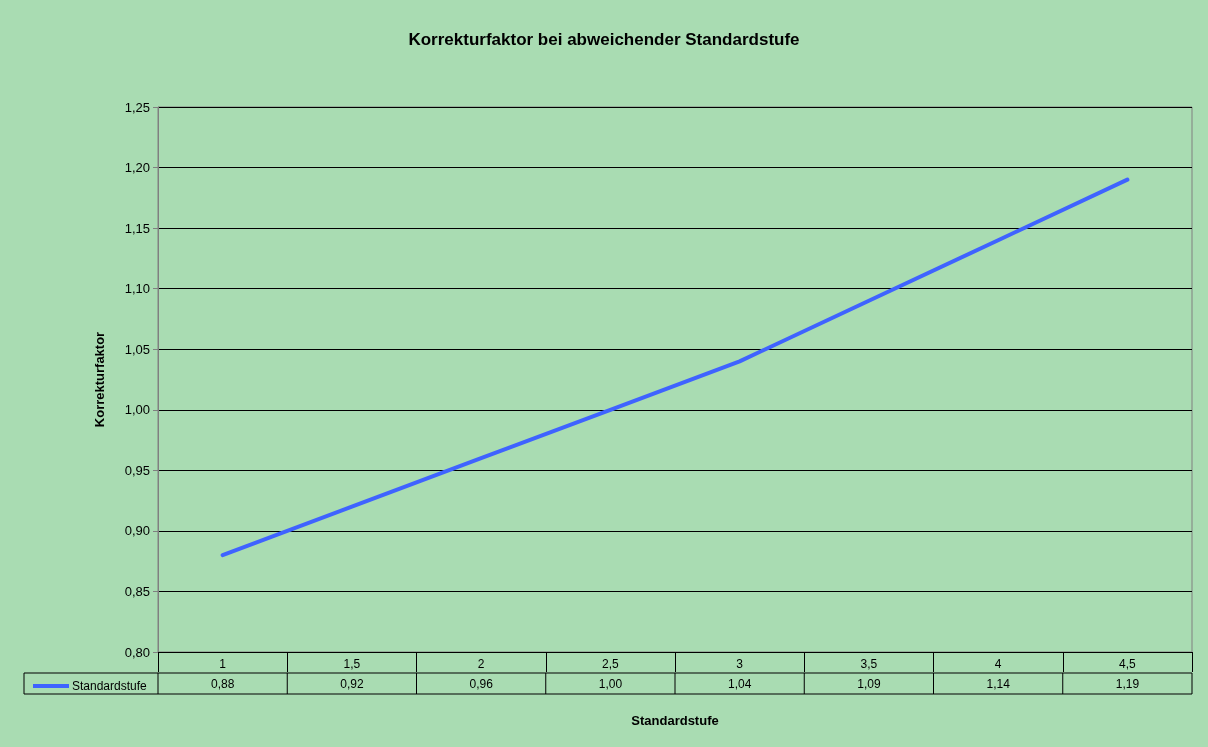  What do you see at coordinates (137, 470) in the screenshot?
I see `y-tick-label: 0,95` at bounding box center [137, 470].